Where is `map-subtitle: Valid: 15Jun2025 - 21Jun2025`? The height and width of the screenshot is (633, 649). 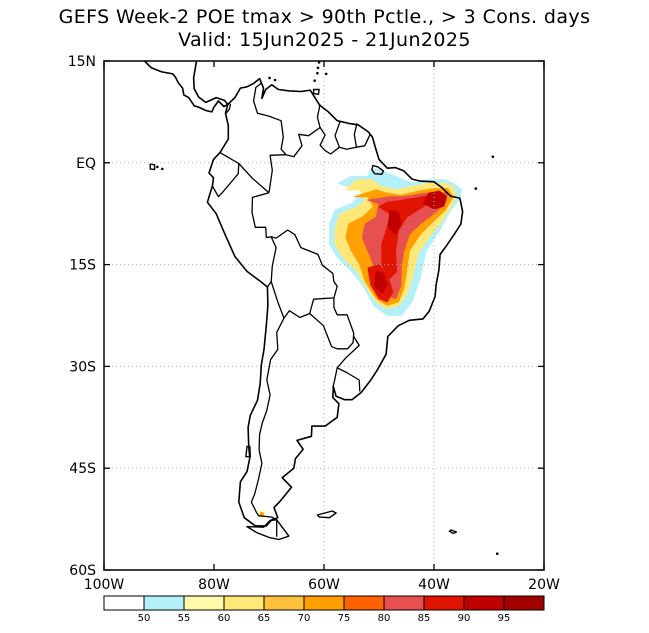 map-subtitle: Valid: 15Jun2025 - 21Jun2025 is located at coordinates (324, 40).